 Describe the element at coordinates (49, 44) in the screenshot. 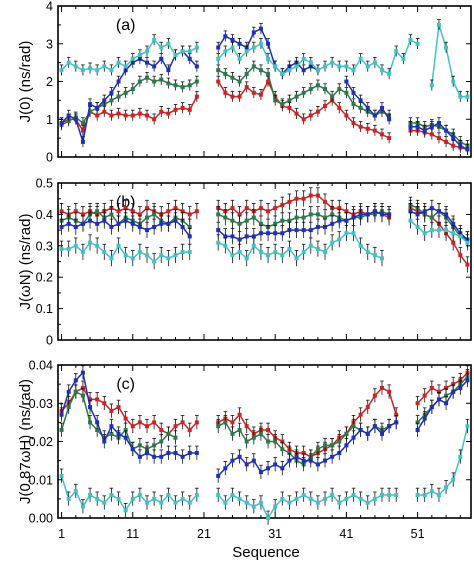

I see `y-tick-label: 3` at that location.